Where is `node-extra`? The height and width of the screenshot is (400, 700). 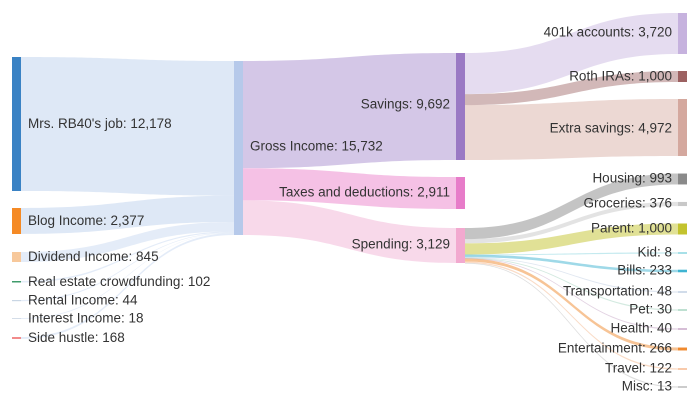
node-extra is located at coordinates (682, 127).